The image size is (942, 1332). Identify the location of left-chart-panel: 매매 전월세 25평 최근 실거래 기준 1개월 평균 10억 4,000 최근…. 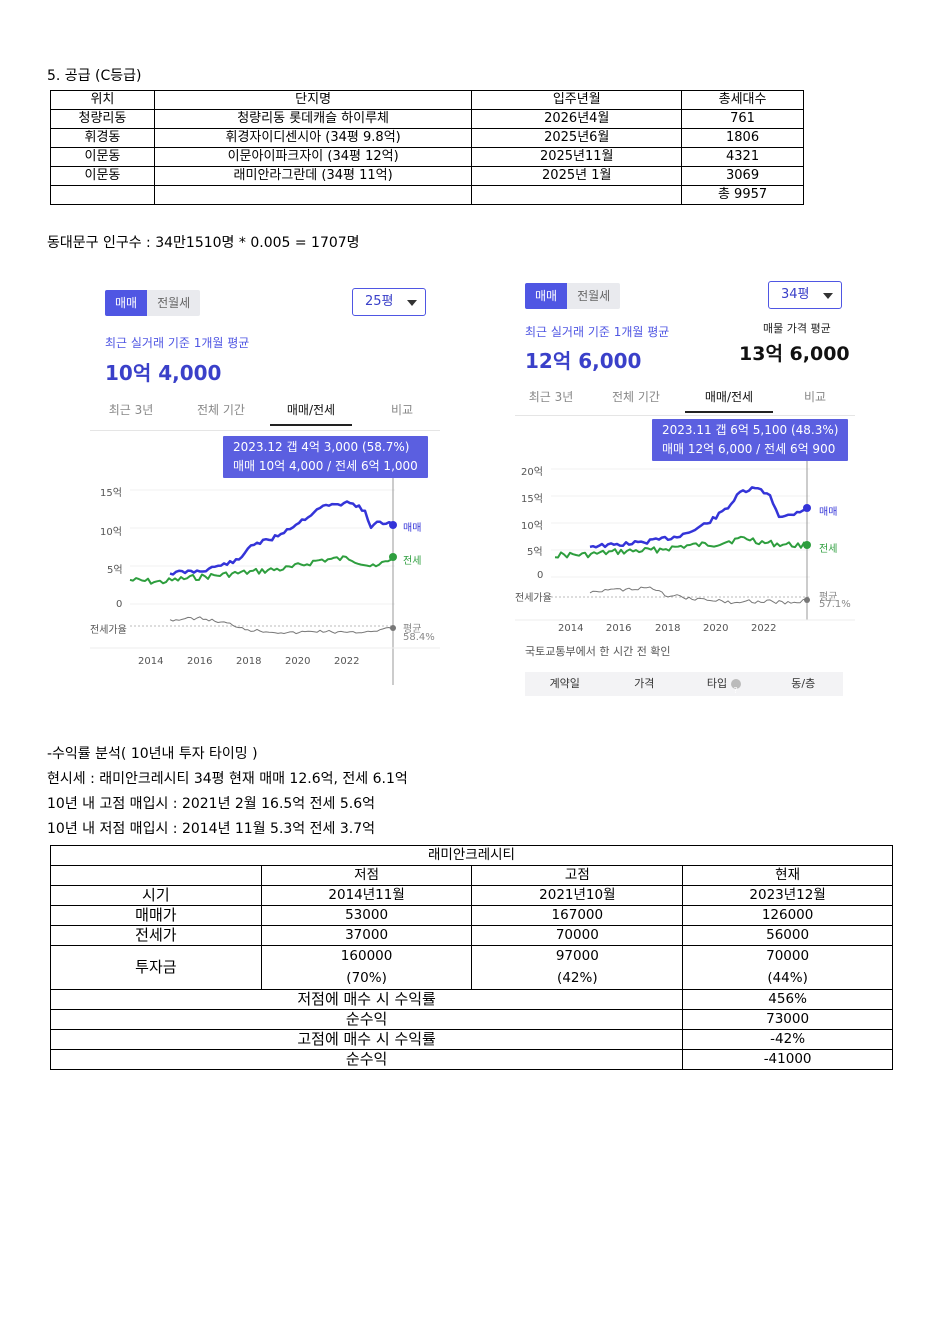
(265, 485).